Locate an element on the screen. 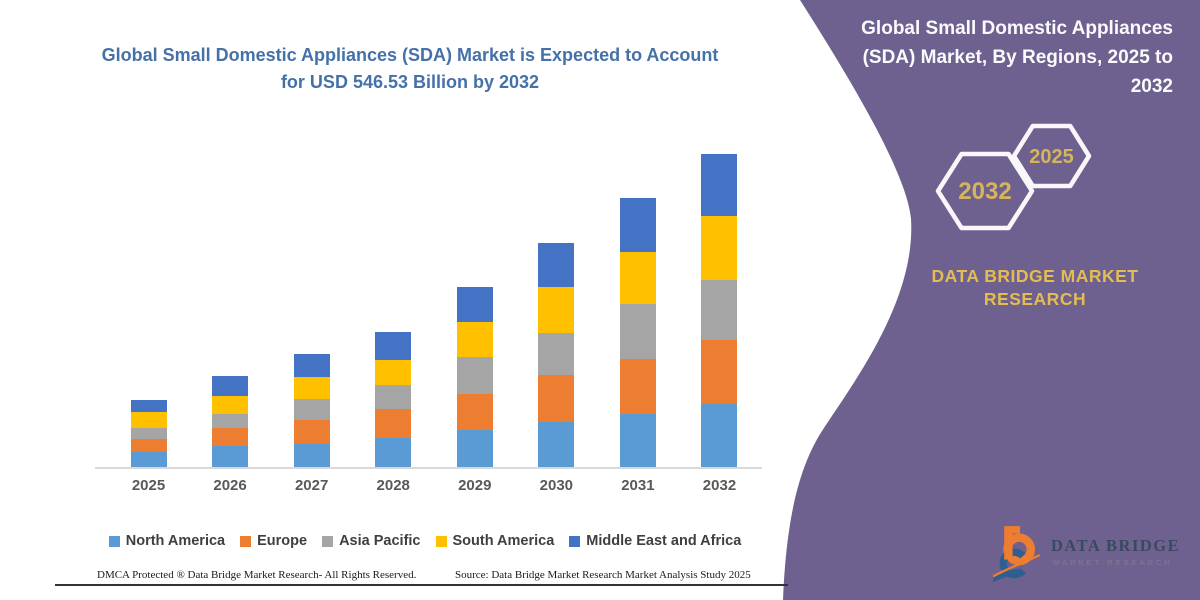  legend-item: Middle East and Africa is located at coordinates (655, 541).